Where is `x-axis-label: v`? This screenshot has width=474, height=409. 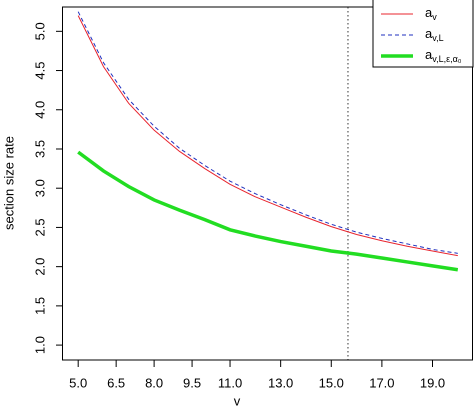
x-axis-label: v is located at coordinates (237, 400).